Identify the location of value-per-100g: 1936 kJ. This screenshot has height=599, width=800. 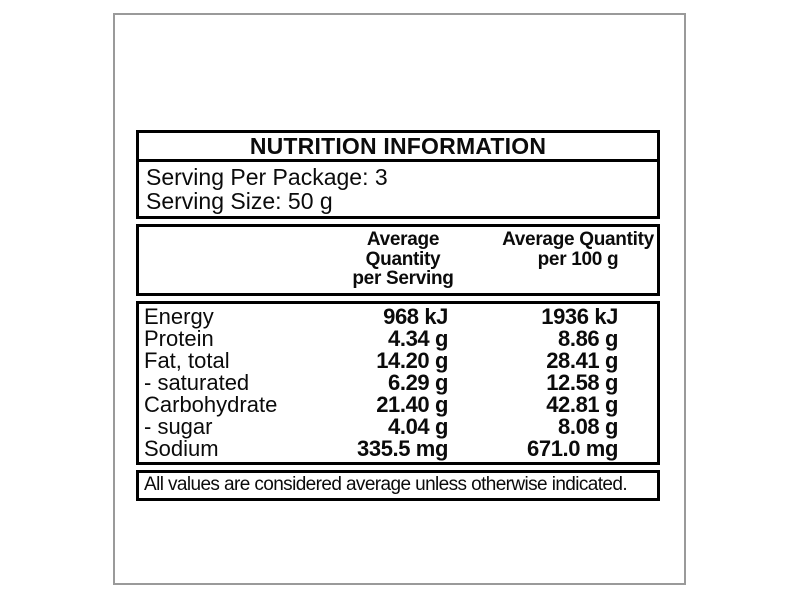
(579, 316).